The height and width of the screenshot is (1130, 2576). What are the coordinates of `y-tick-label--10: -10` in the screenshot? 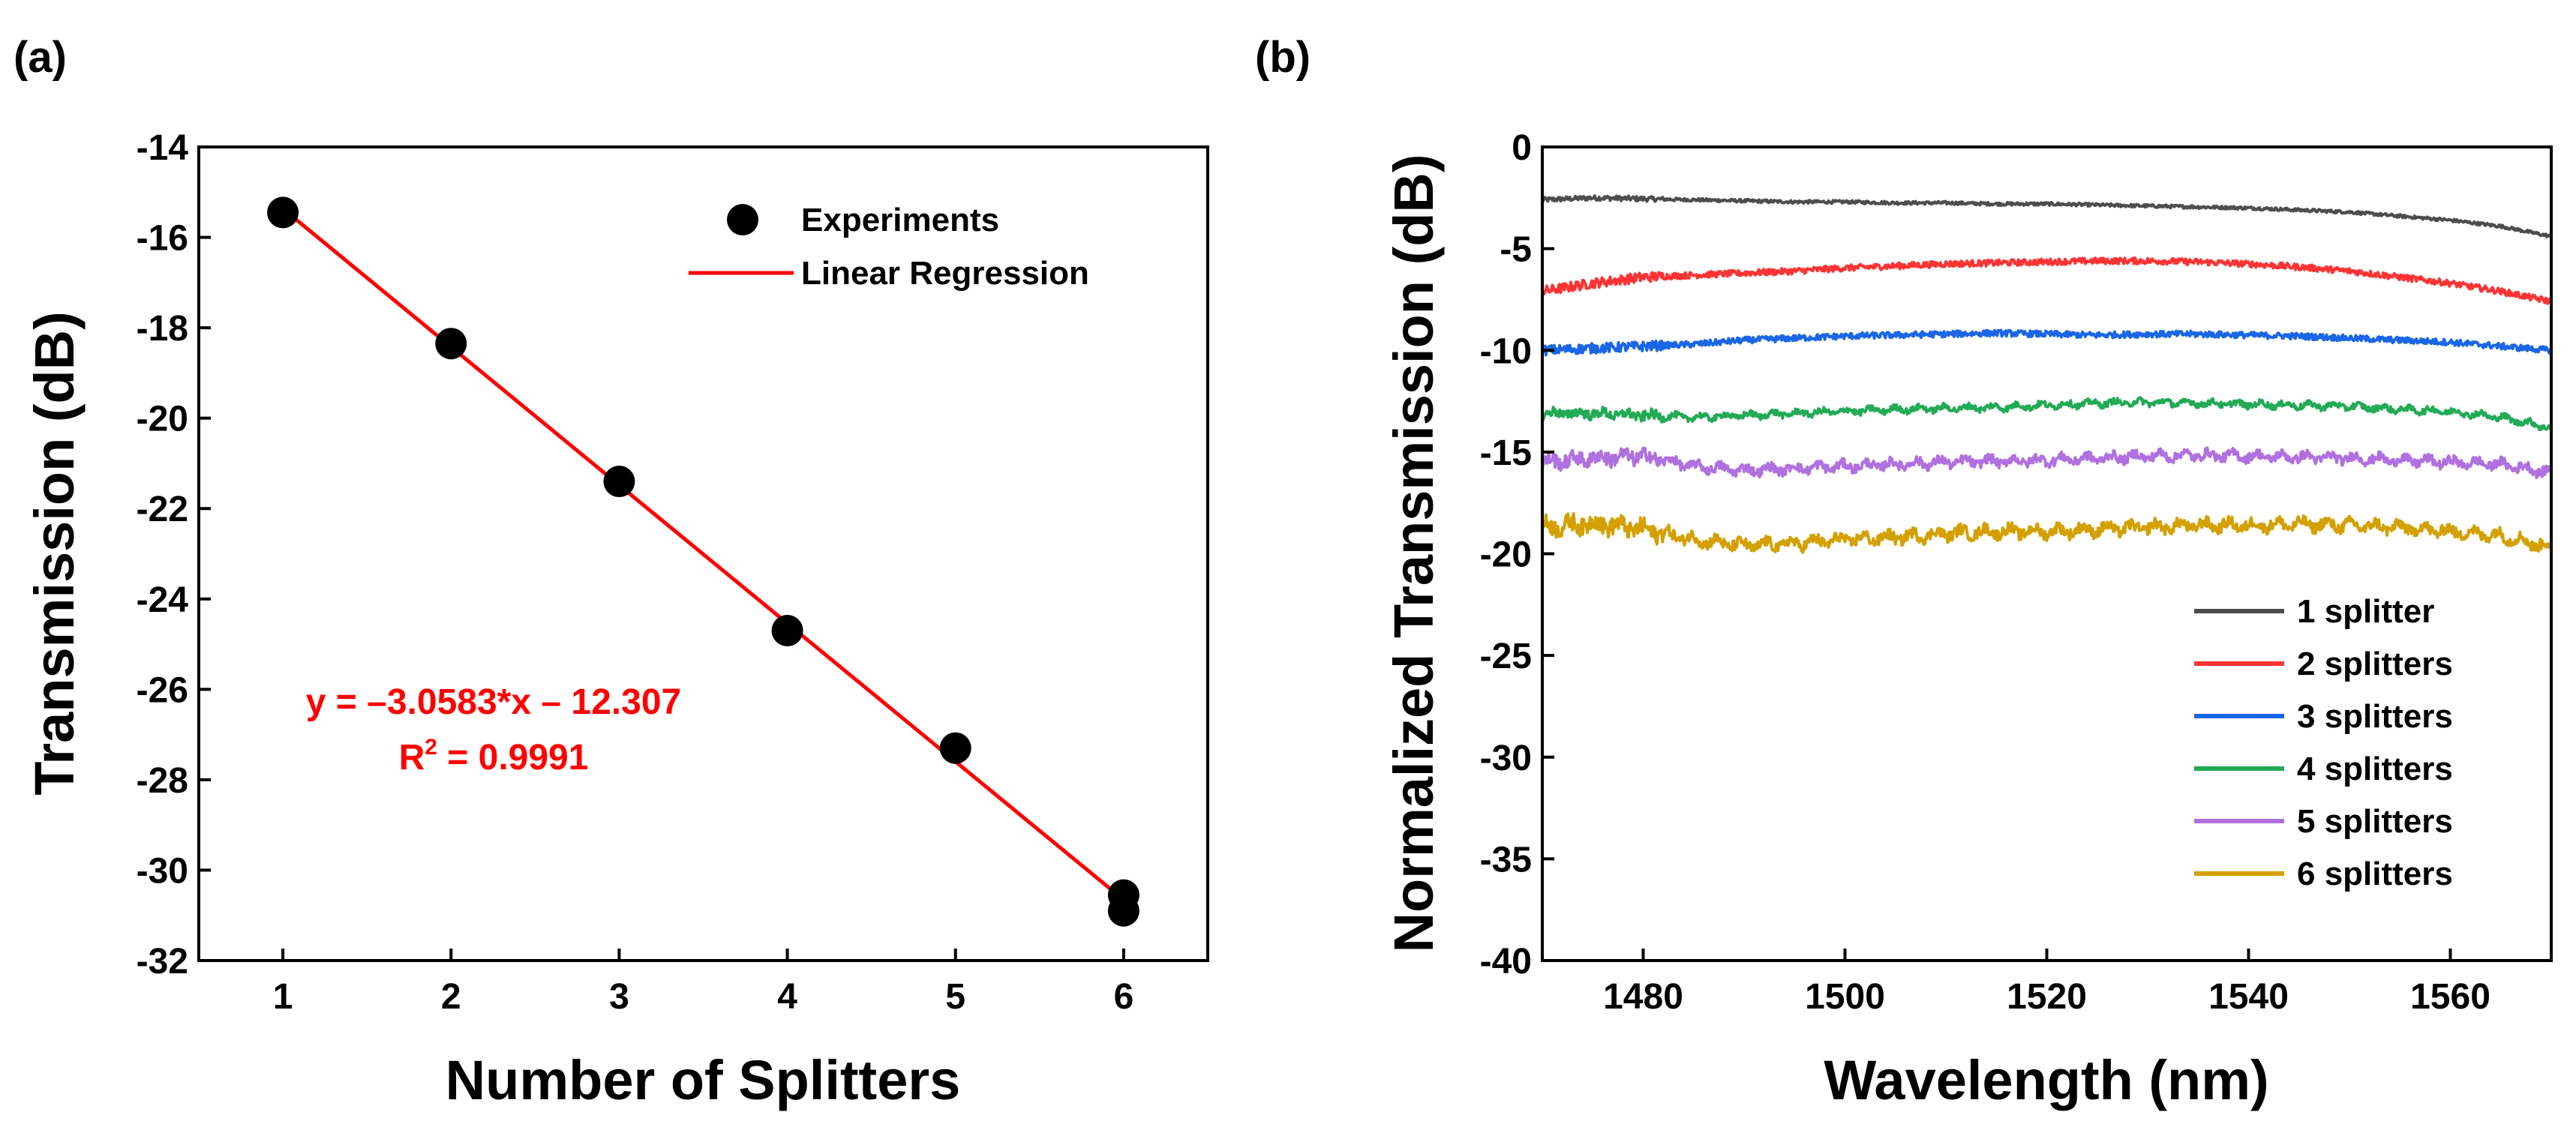 It's located at (1506, 351).